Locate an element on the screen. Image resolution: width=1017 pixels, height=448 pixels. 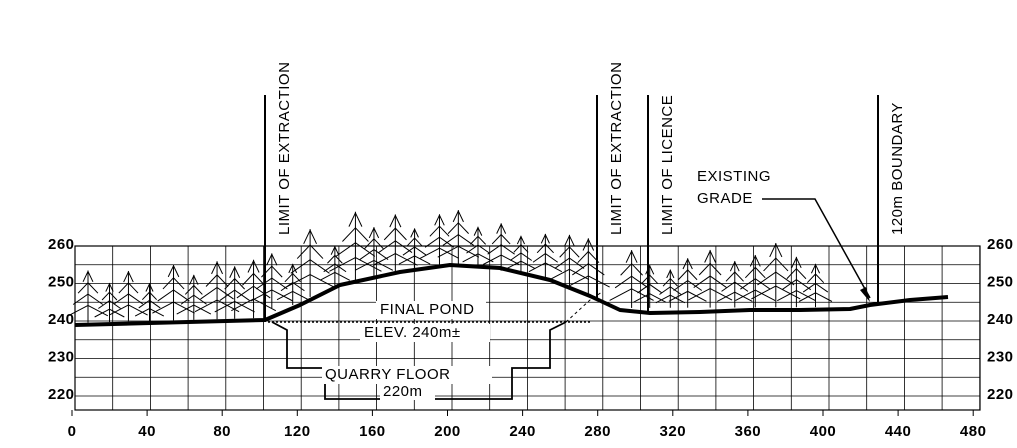
floor-label: QUARRY FLOOR is located at coordinates (387, 374).